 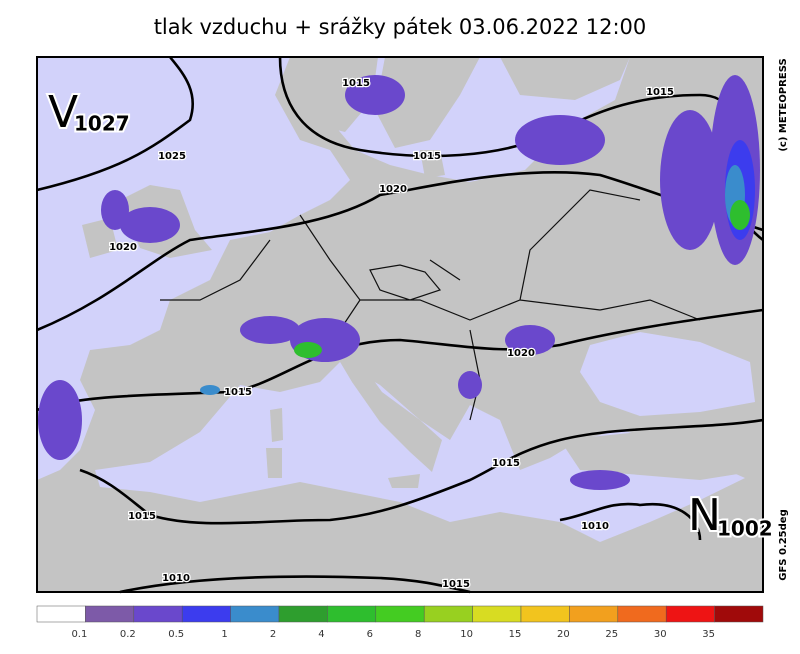 What do you see at coordinates (102, 124) in the screenshot?
I see `high-value: 1027` at bounding box center [102, 124].